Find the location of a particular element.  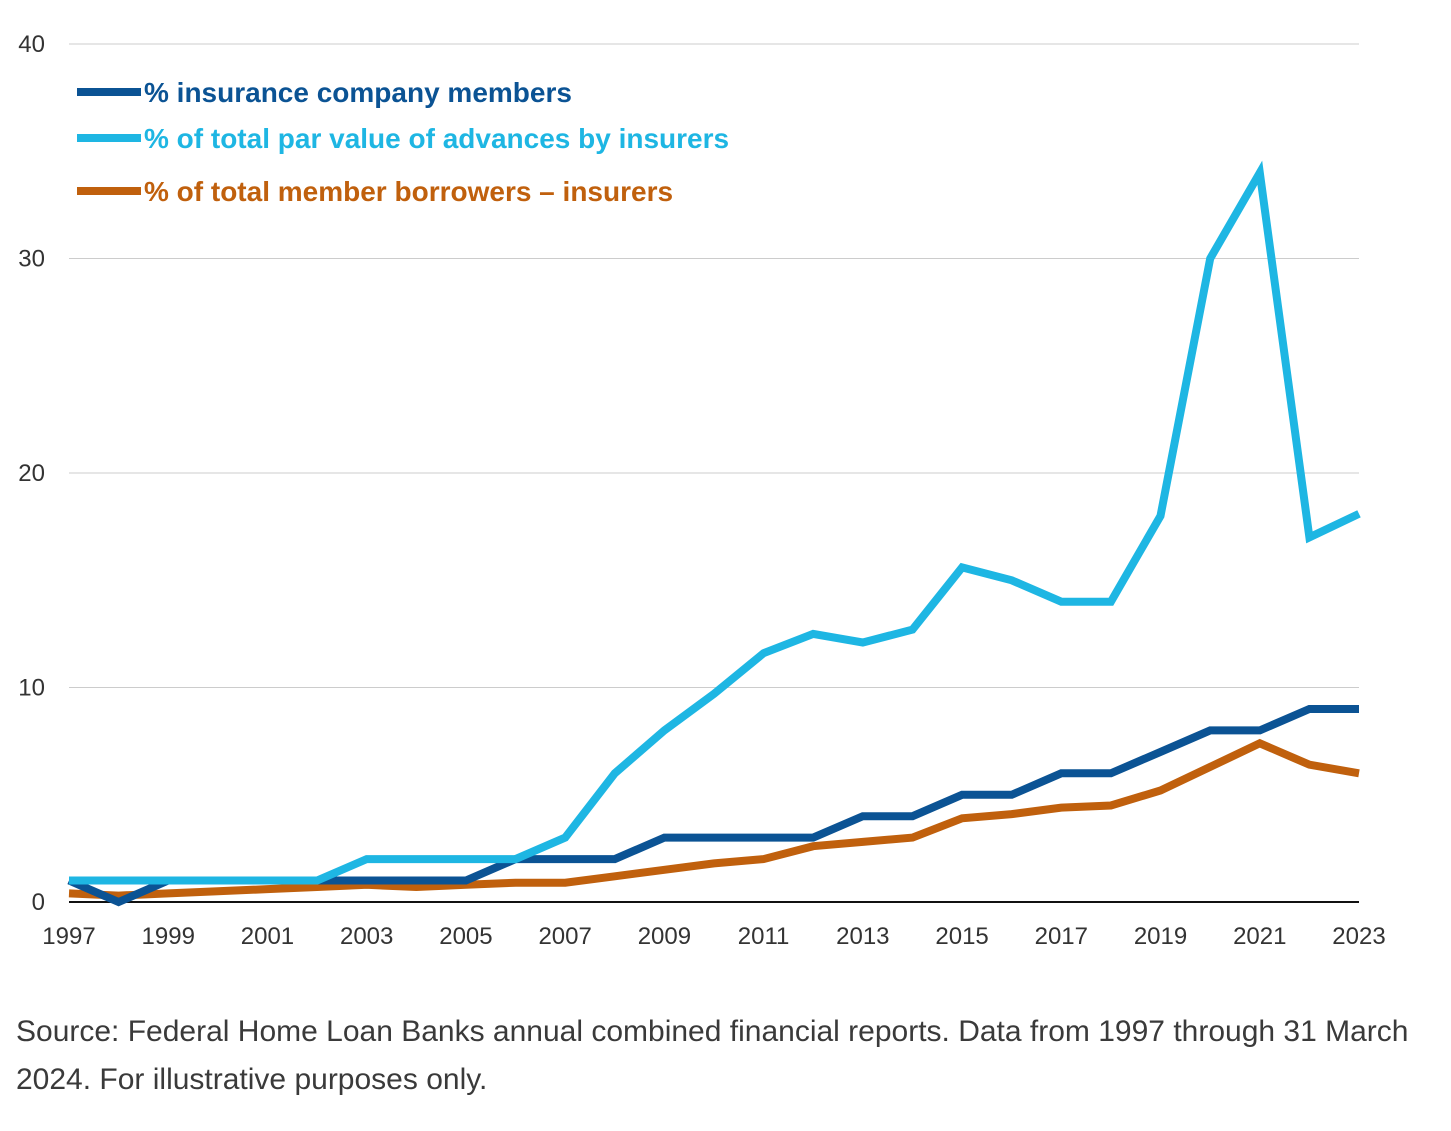

x-tick-label: 2001 is located at coordinates (267, 936).